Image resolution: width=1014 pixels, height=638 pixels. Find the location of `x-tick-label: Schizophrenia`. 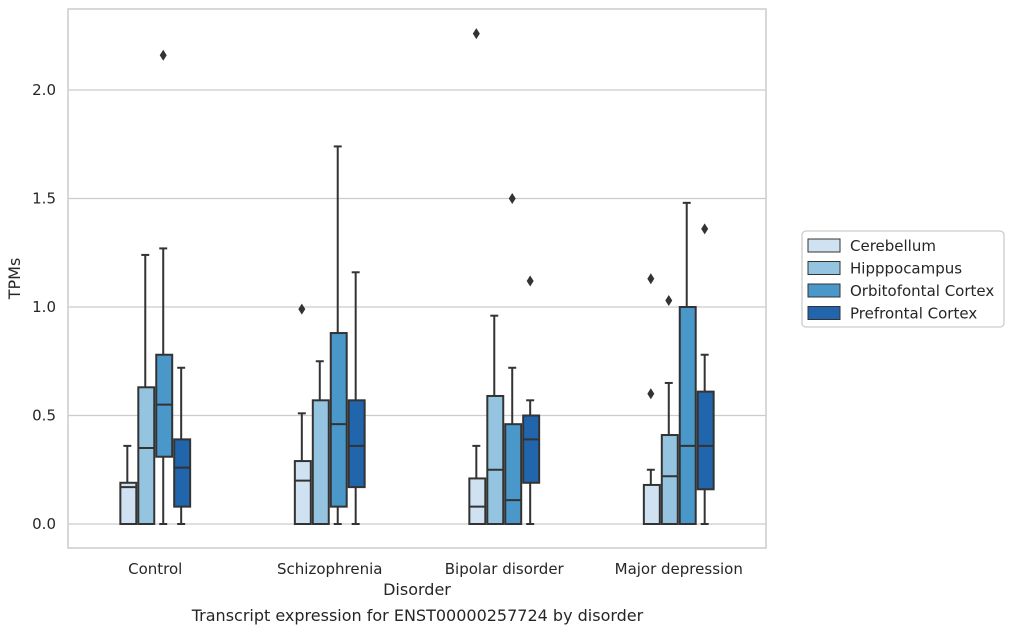

x-tick-label: Schizophrenia is located at coordinates (329, 569).